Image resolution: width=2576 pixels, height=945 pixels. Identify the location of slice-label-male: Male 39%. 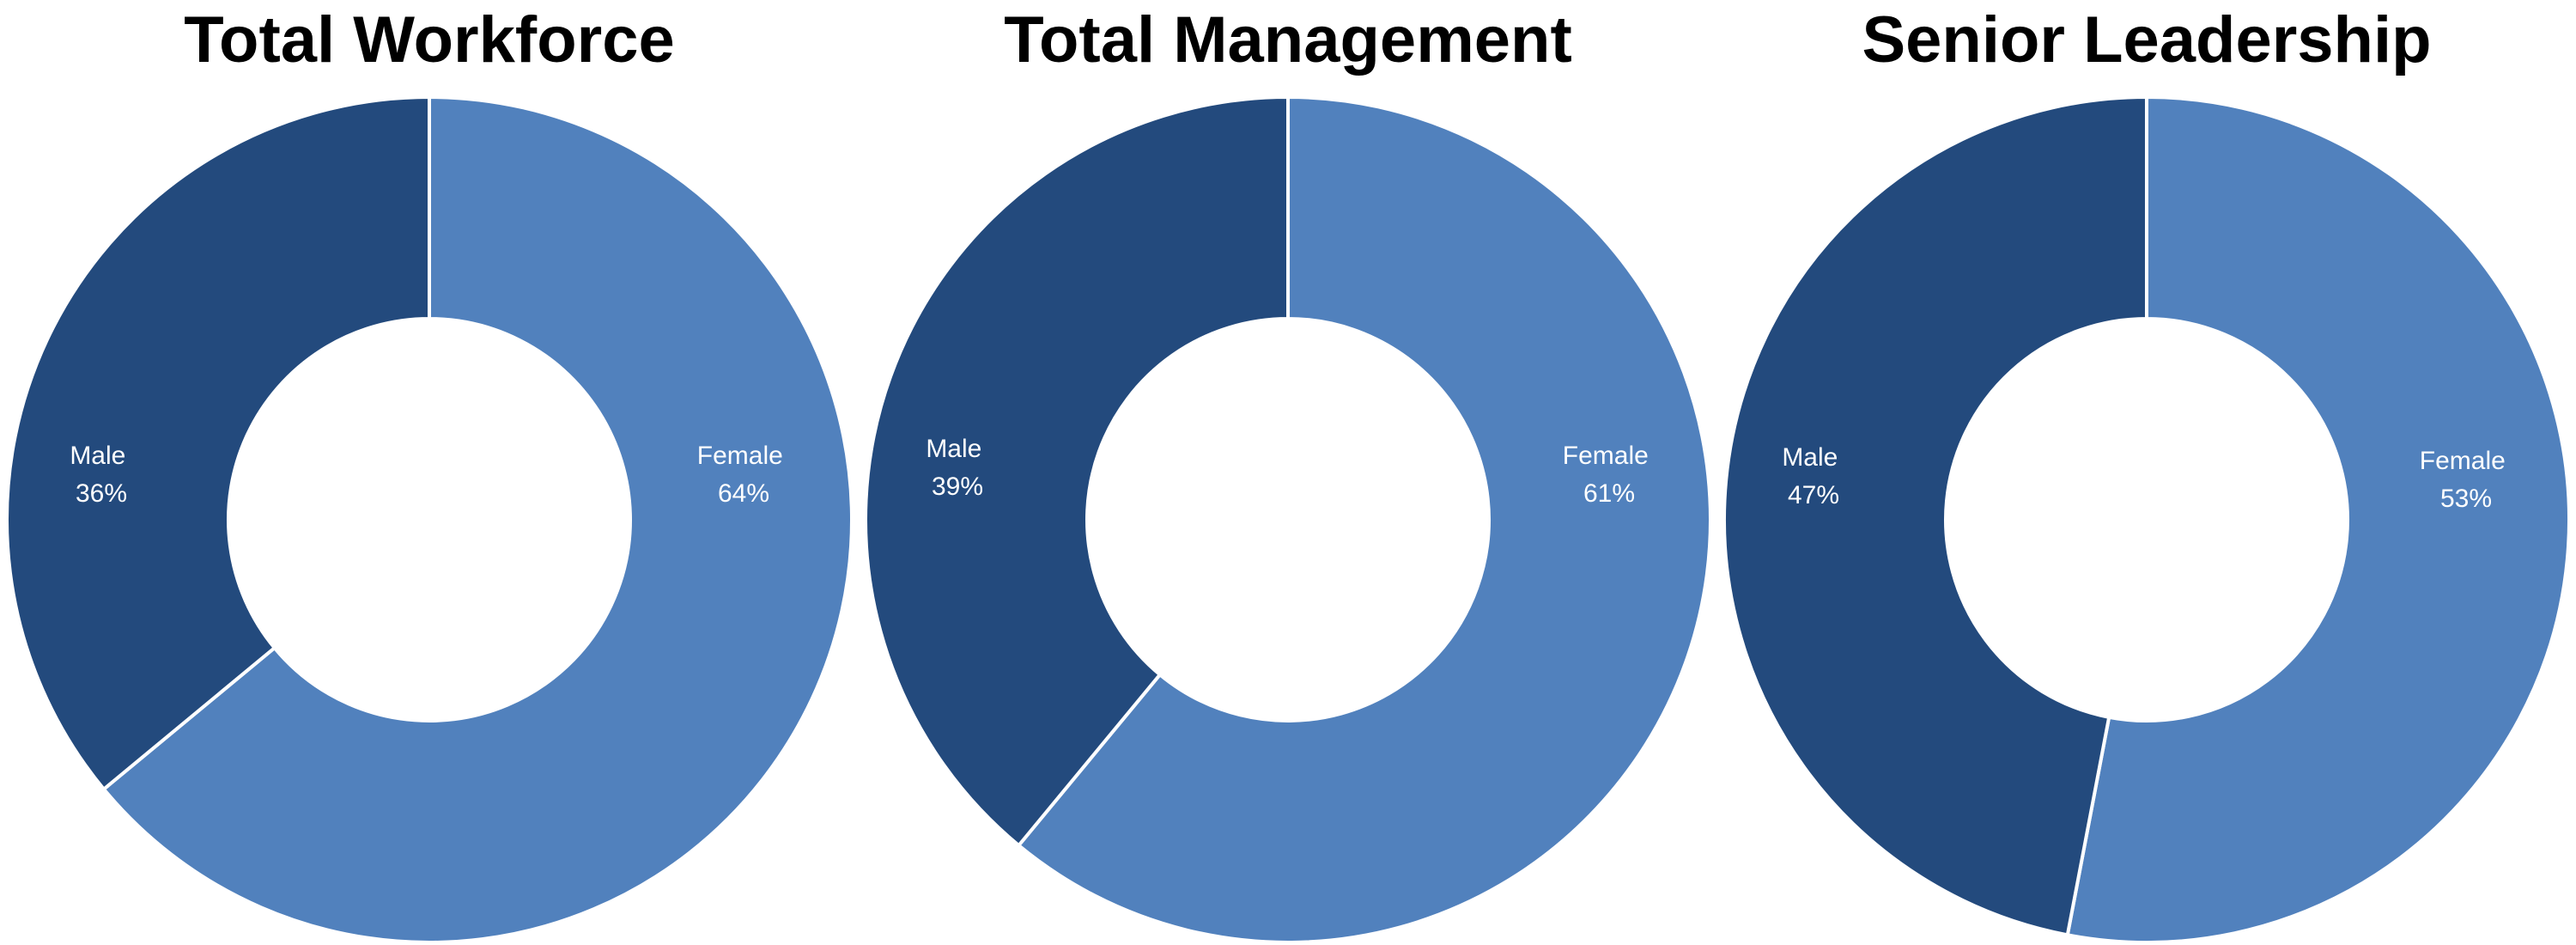
(957, 468).